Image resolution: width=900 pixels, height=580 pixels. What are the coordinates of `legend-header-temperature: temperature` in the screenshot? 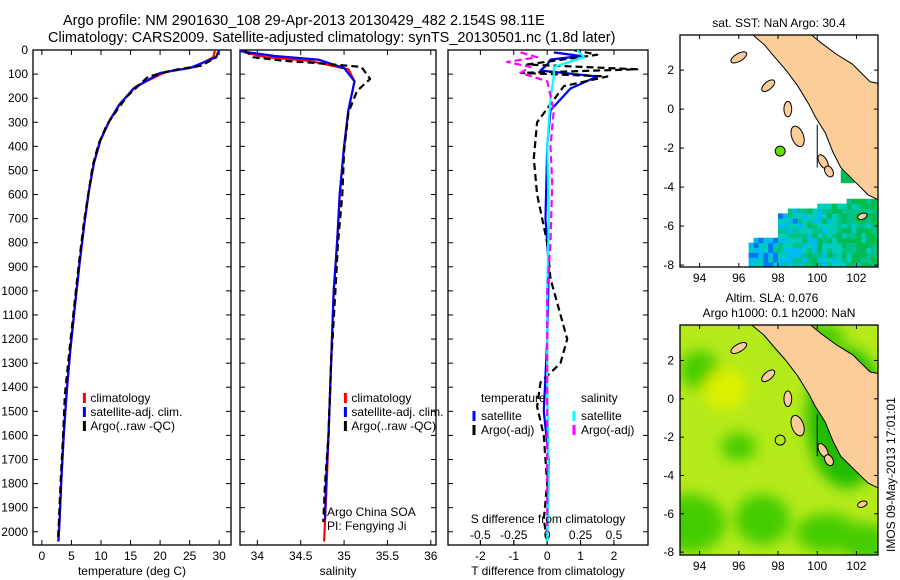 It's located at (513, 398).